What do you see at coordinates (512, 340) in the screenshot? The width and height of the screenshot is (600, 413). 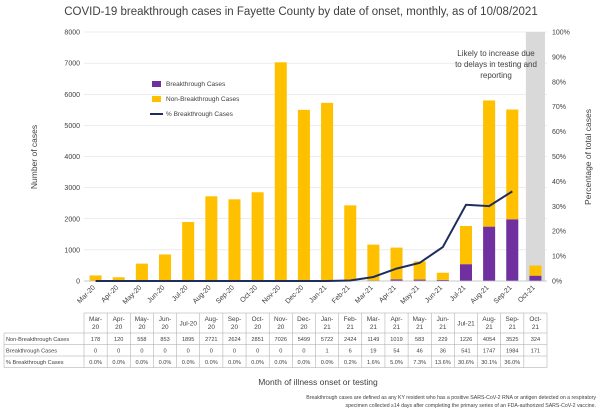 I see `table-cell: 3525` at bounding box center [512, 340].